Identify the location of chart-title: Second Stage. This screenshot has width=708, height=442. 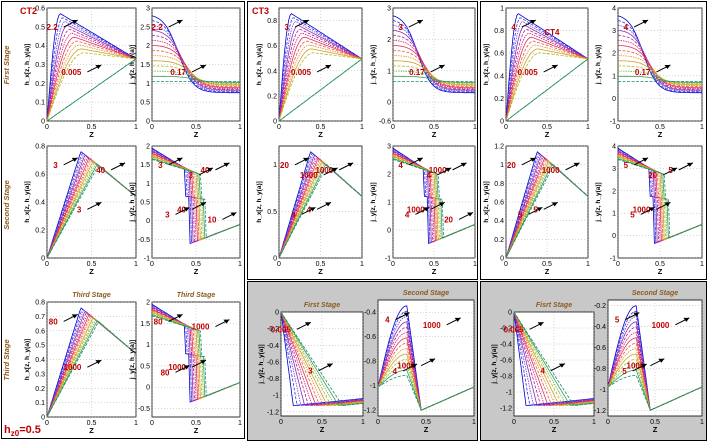
(655, 293).